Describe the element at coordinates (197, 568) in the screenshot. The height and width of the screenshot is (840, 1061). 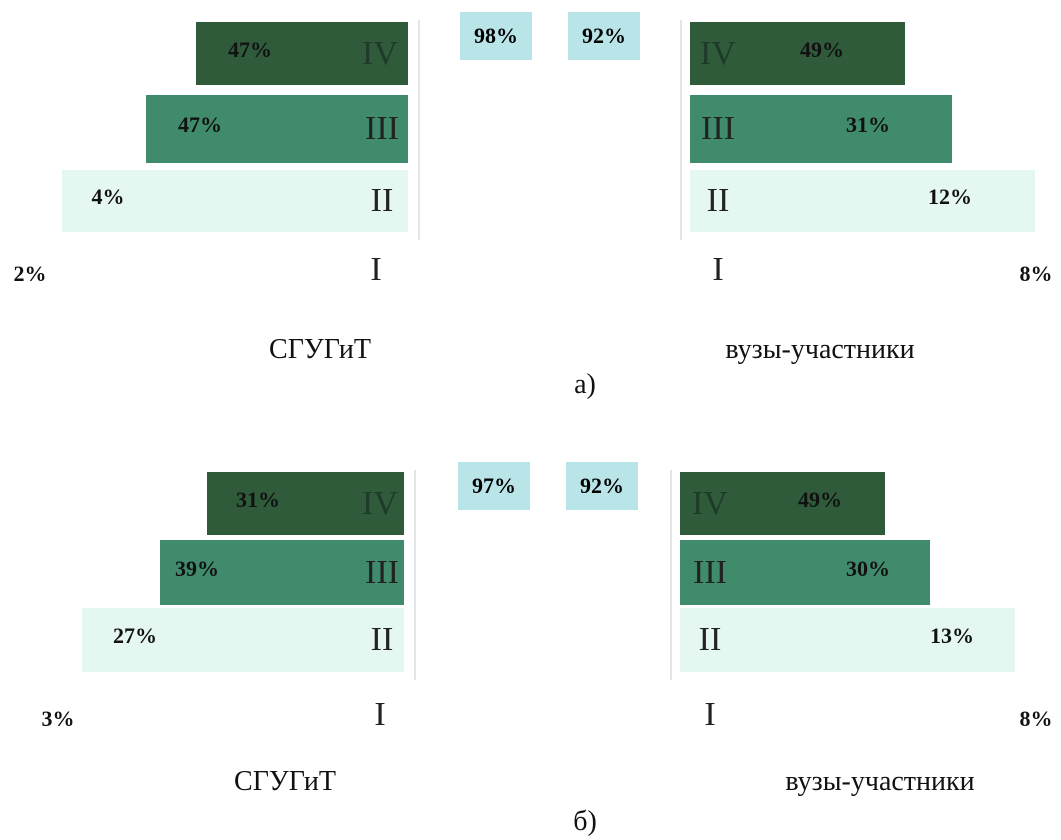
I see `level-value: 39%` at that location.